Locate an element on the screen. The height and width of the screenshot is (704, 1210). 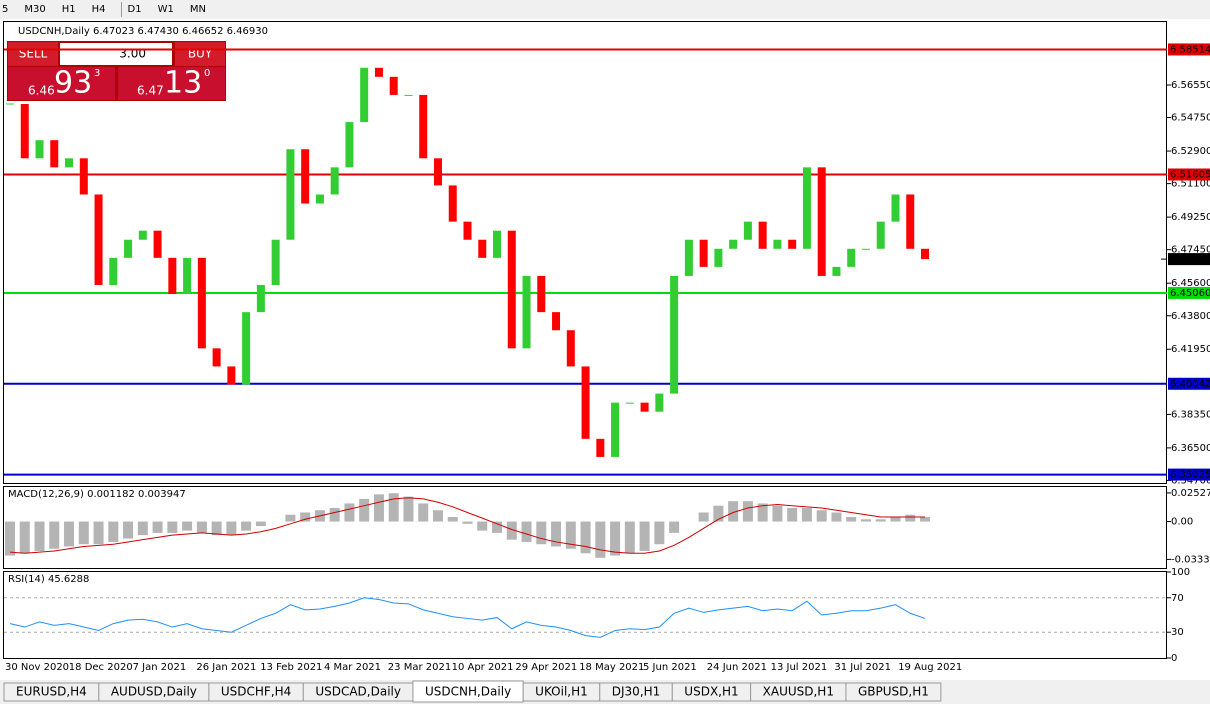
buy-button is located at coordinates (200, 54).